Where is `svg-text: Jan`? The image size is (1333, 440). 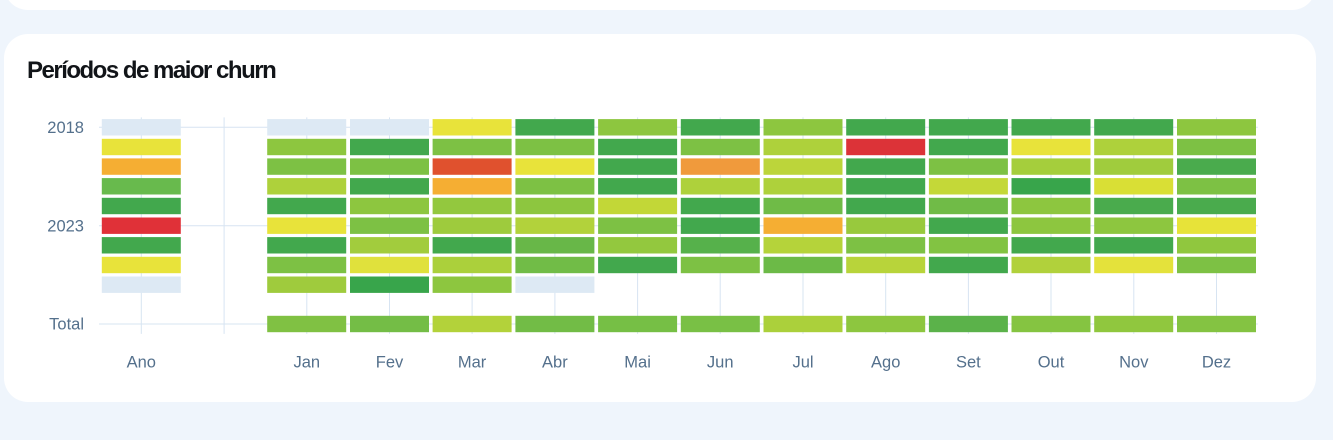 svg-text: Jan is located at coordinates (306, 363).